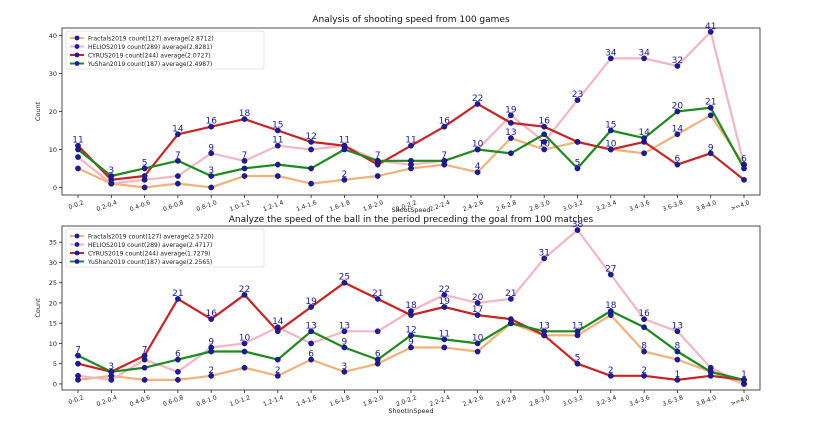 The width and height of the screenshot is (822, 431). Describe the element at coordinates (706, 401) in the screenshot. I see `x-tick-label: 3.8-4.0` at that location.